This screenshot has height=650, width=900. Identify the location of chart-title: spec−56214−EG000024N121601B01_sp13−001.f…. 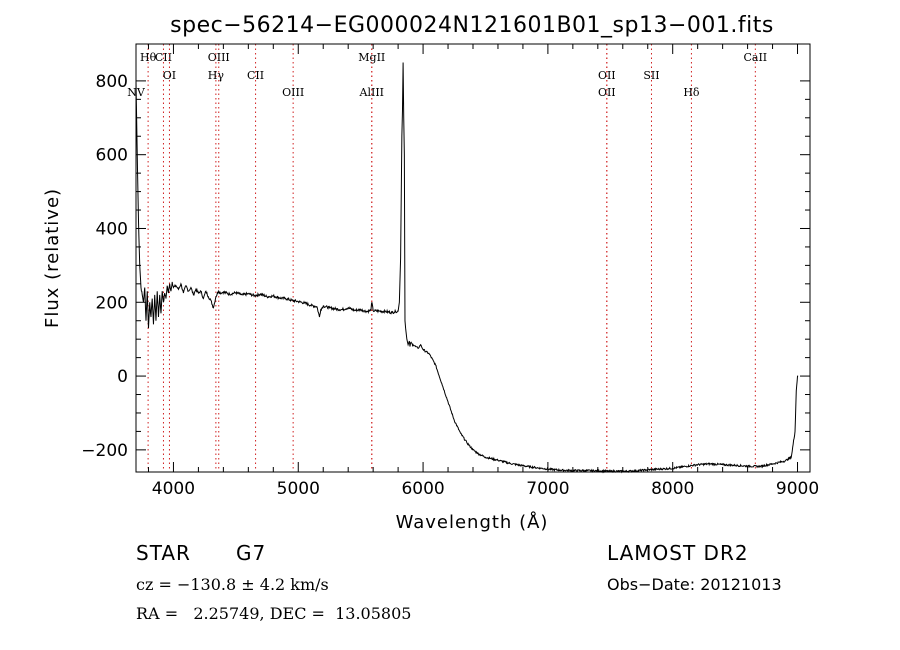
(472, 25).